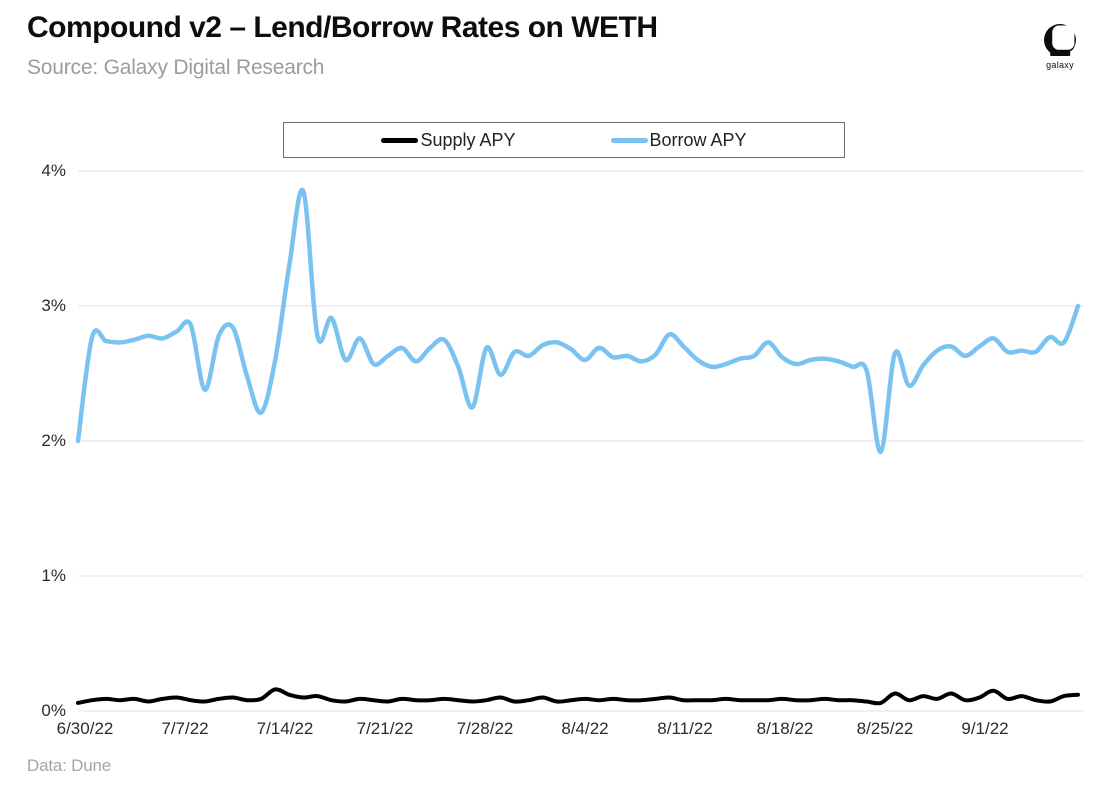 This screenshot has height=794, width=1100. I want to click on x-axis-label: 7/7/22, so click(185, 728).